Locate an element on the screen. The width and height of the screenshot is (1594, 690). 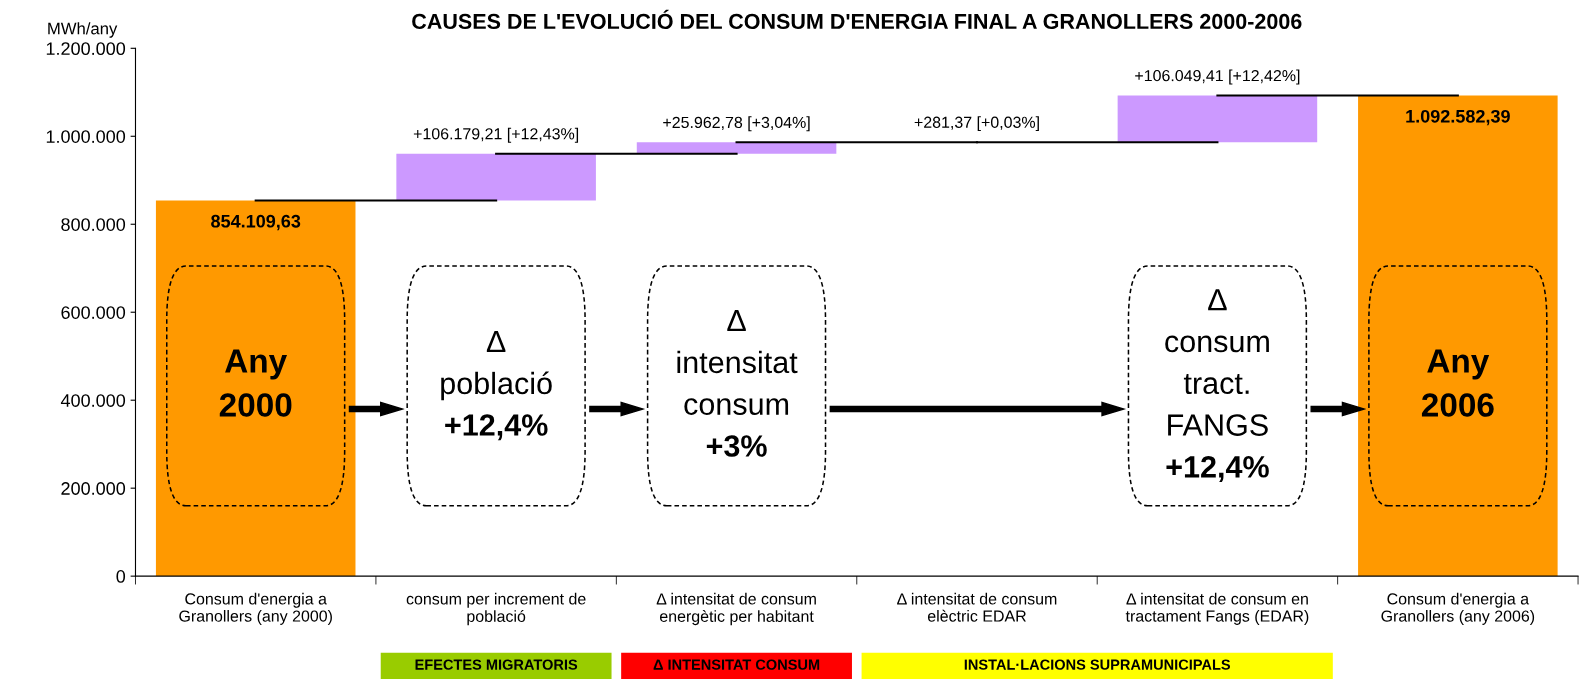
text: EFECTES MIGRATORIS is located at coordinates (496, 664).